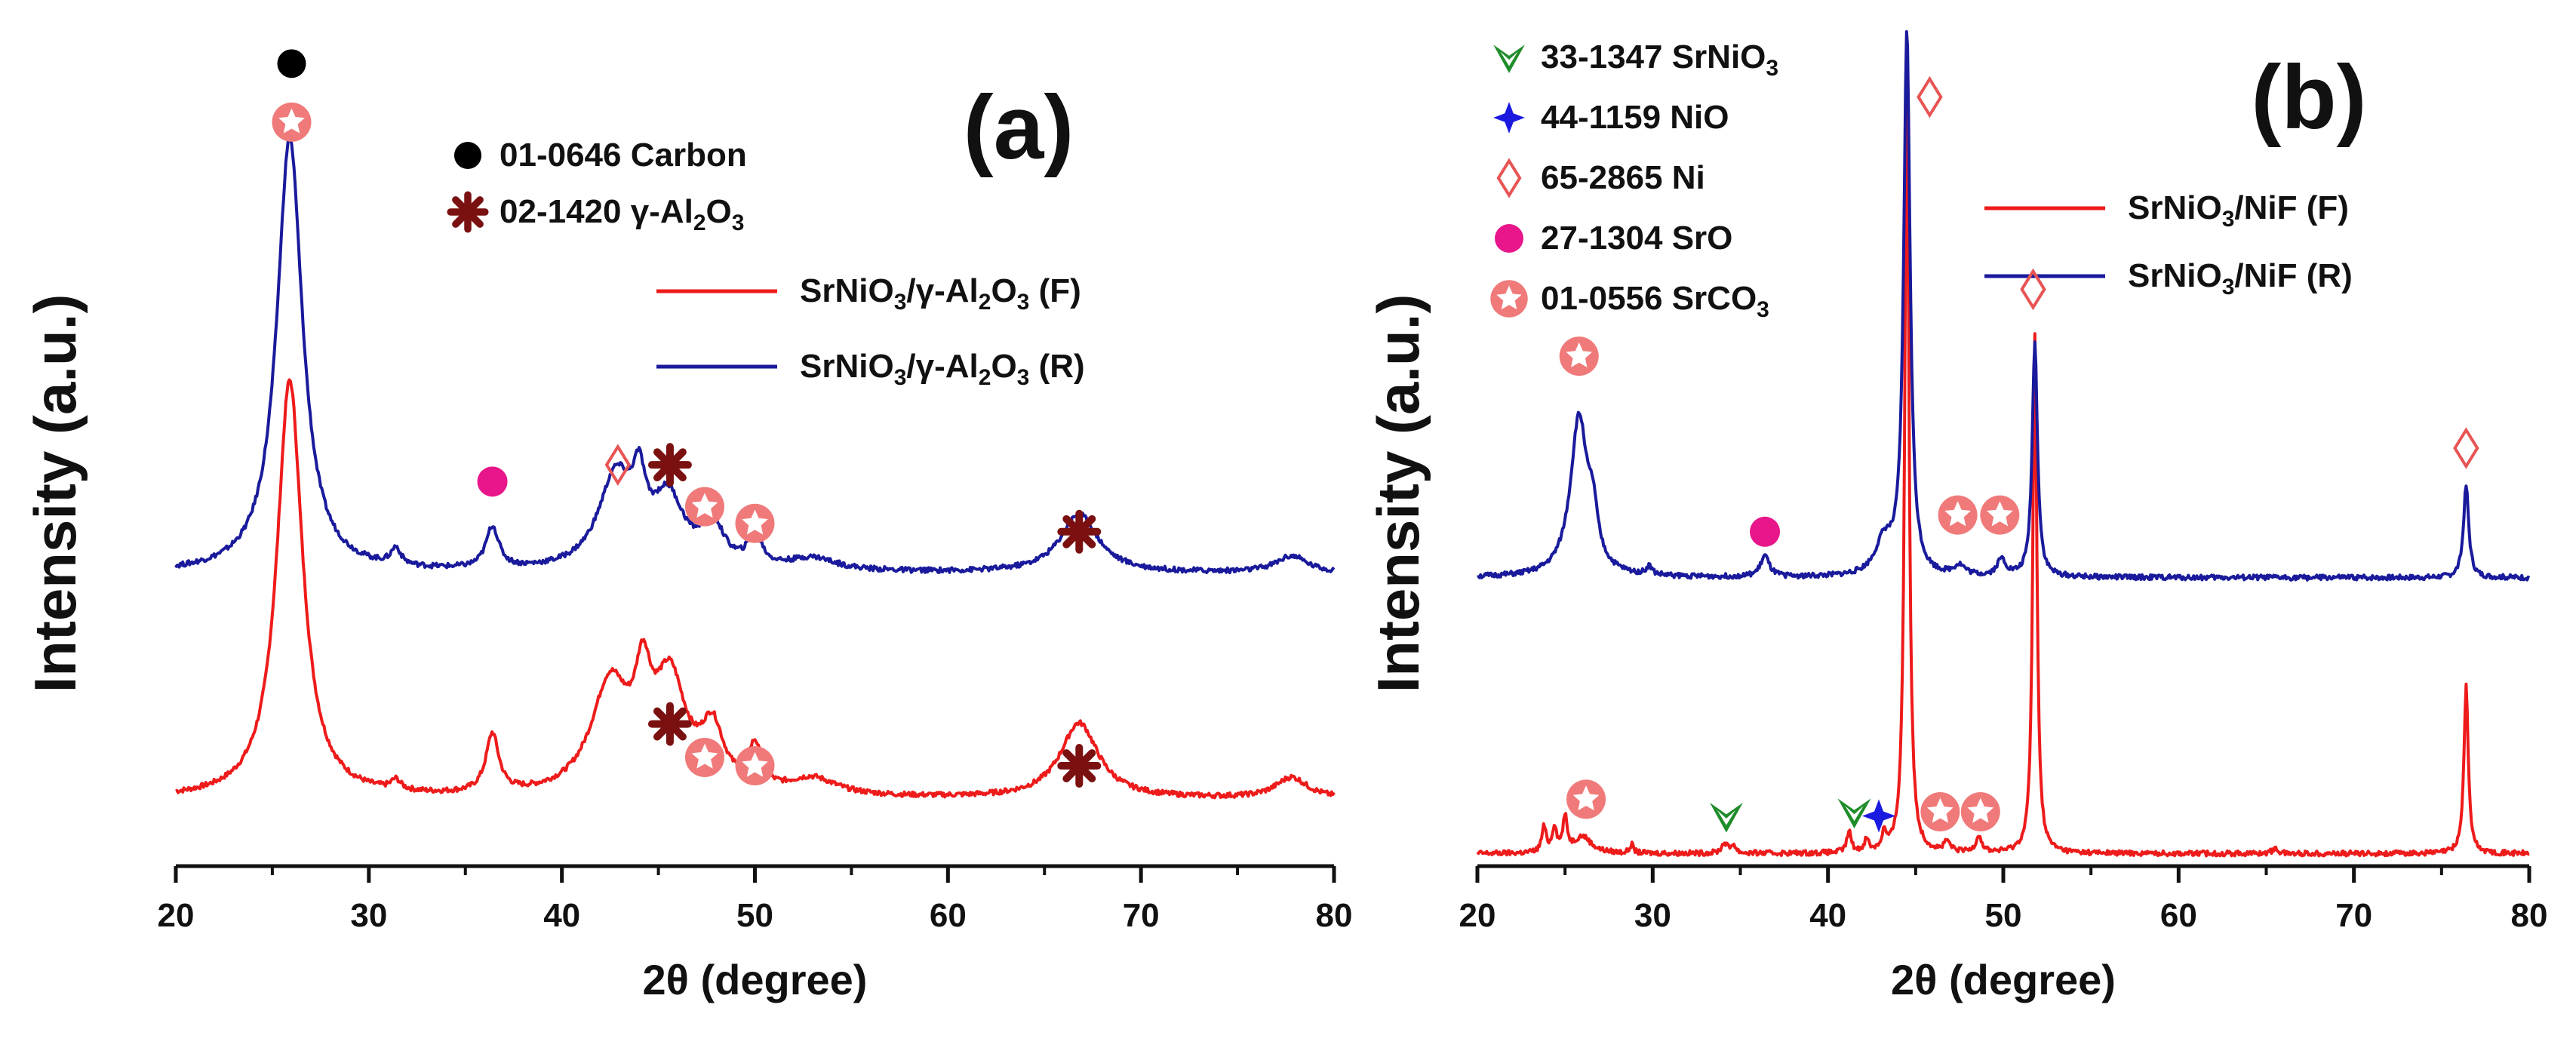 This screenshot has height=1060, width=2576. Describe the element at coordinates (1509, 299) in the screenshot. I see `legend-marker-srco3` at that location.